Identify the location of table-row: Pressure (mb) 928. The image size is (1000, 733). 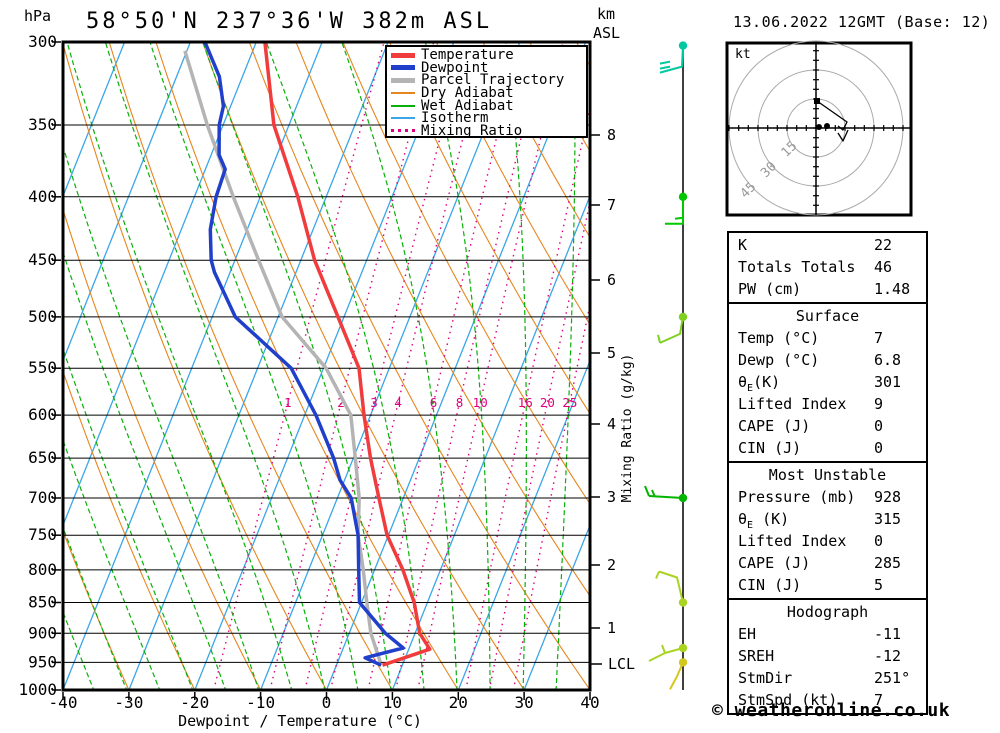
(827, 497).